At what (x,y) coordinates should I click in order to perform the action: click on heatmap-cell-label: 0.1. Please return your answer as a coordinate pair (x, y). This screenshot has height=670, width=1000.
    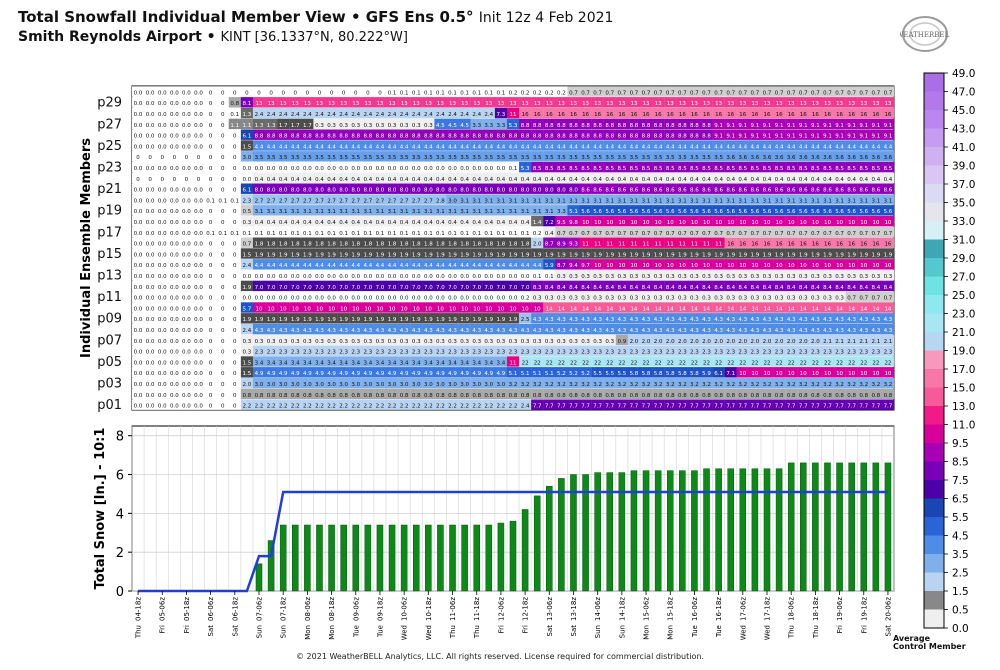
    Looking at the image, I should click on (440, 234).